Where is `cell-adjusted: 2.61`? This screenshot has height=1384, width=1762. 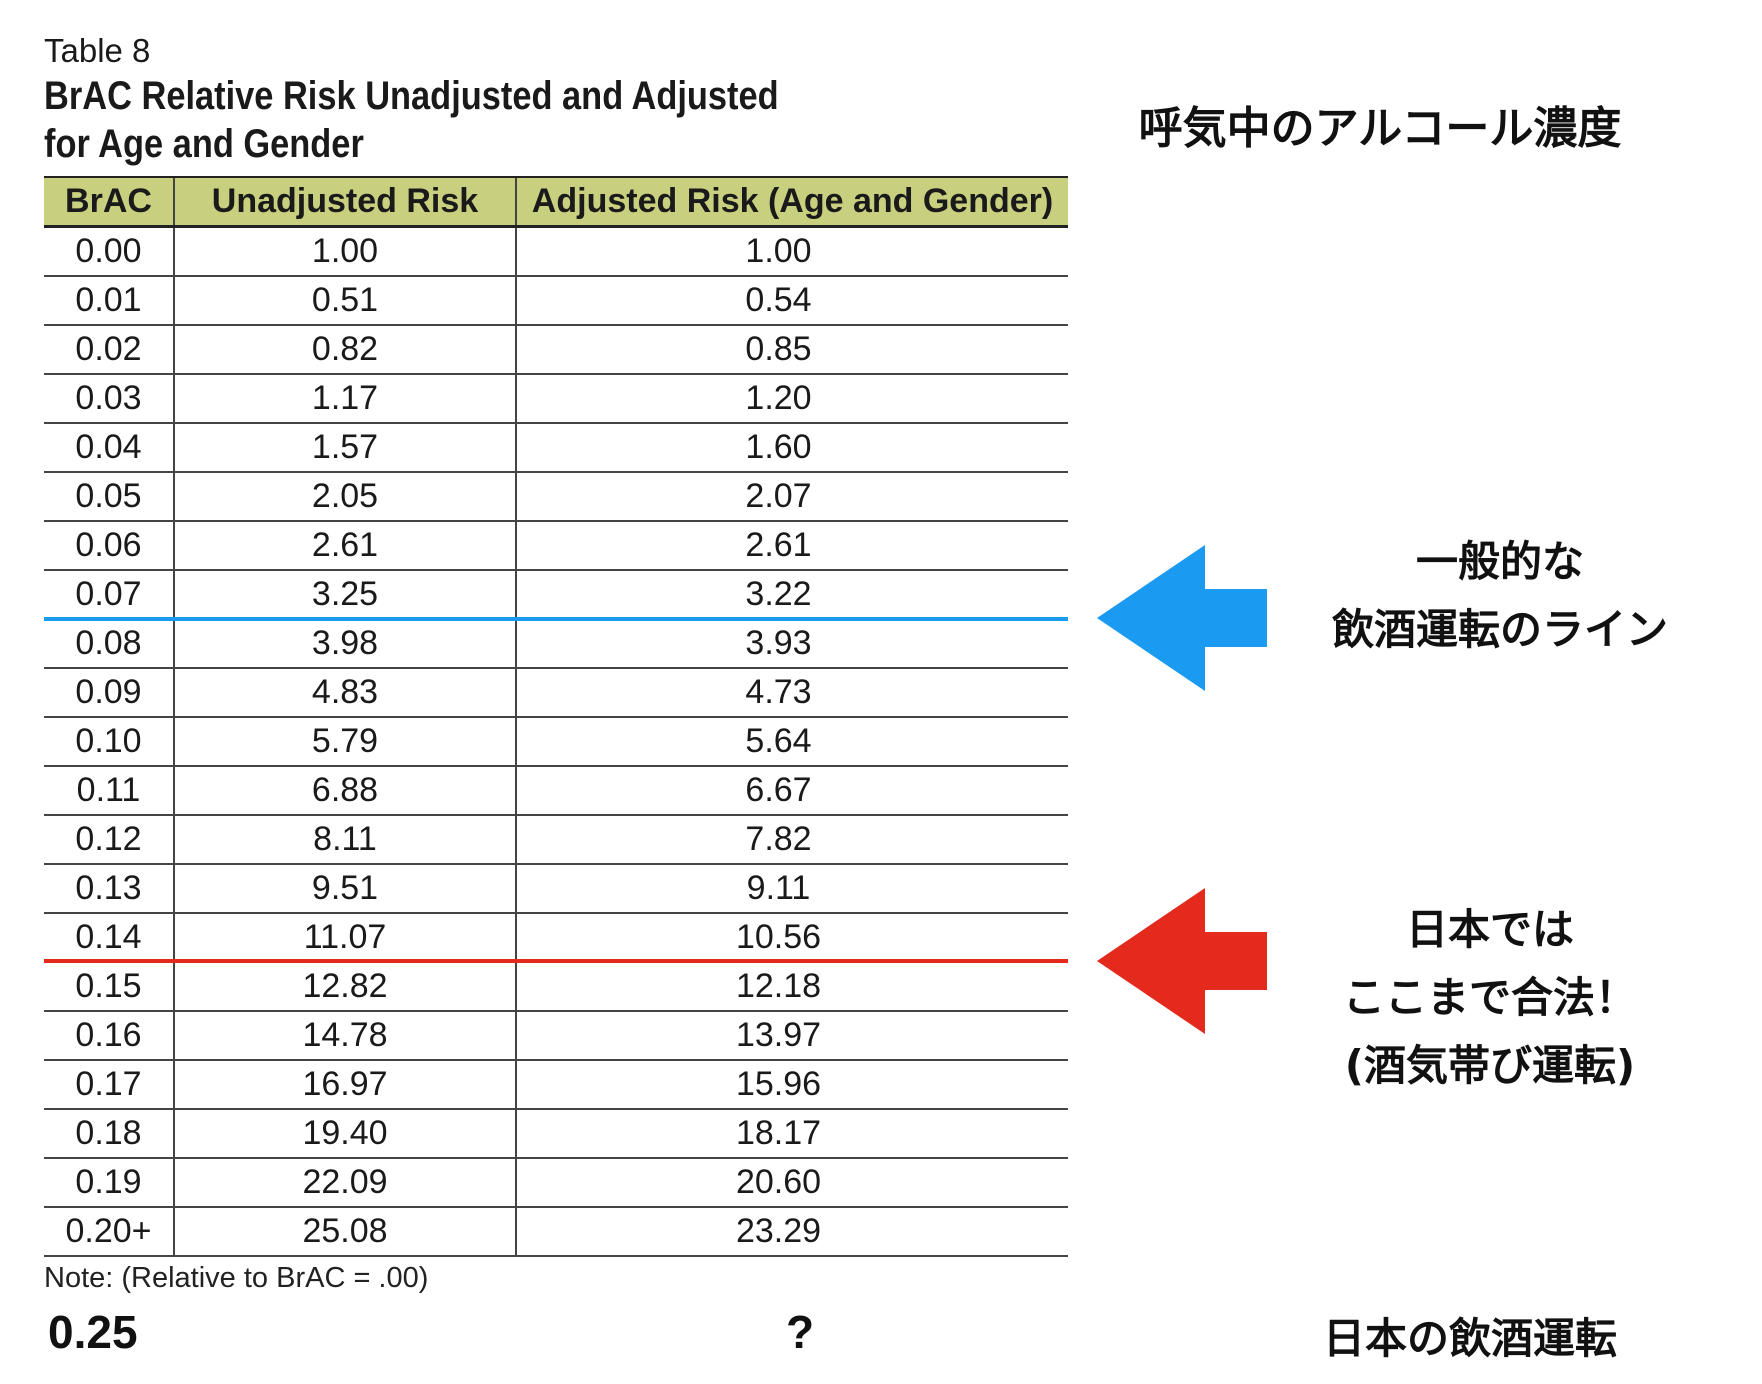 cell-adjusted: 2.61 is located at coordinates (791, 546).